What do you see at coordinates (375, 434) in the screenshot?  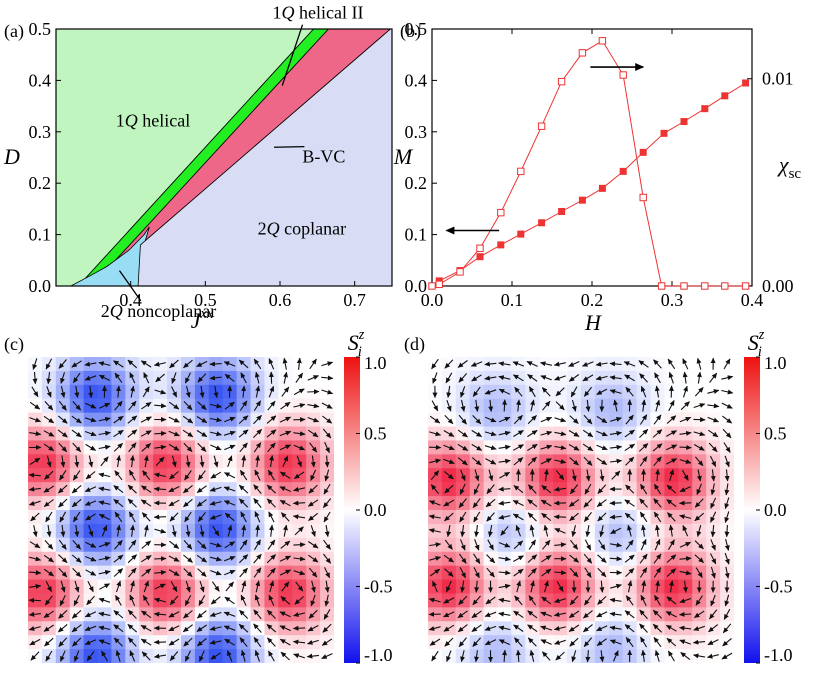 I see `colorbar-tick-label: 0.5` at bounding box center [375, 434].